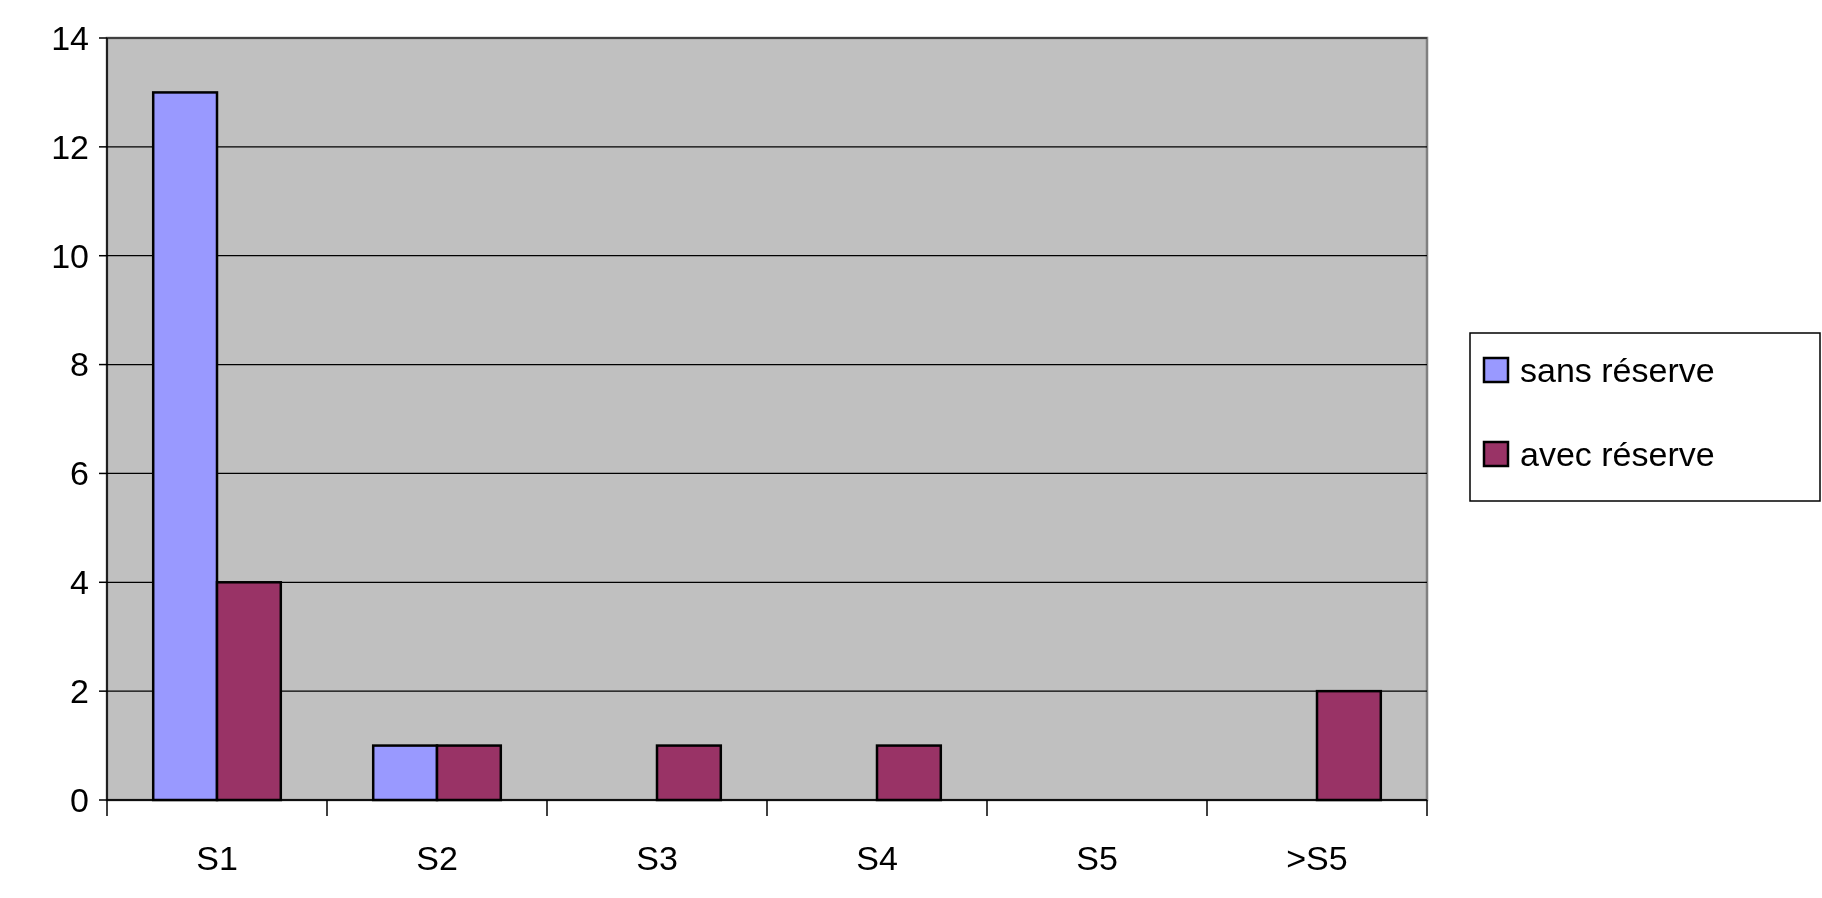 The height and width of the screenshot is (898, 1822). Describe the element at coordinates (79, 473) in the screenshot. I see `y-tick-label: 6` at that location.